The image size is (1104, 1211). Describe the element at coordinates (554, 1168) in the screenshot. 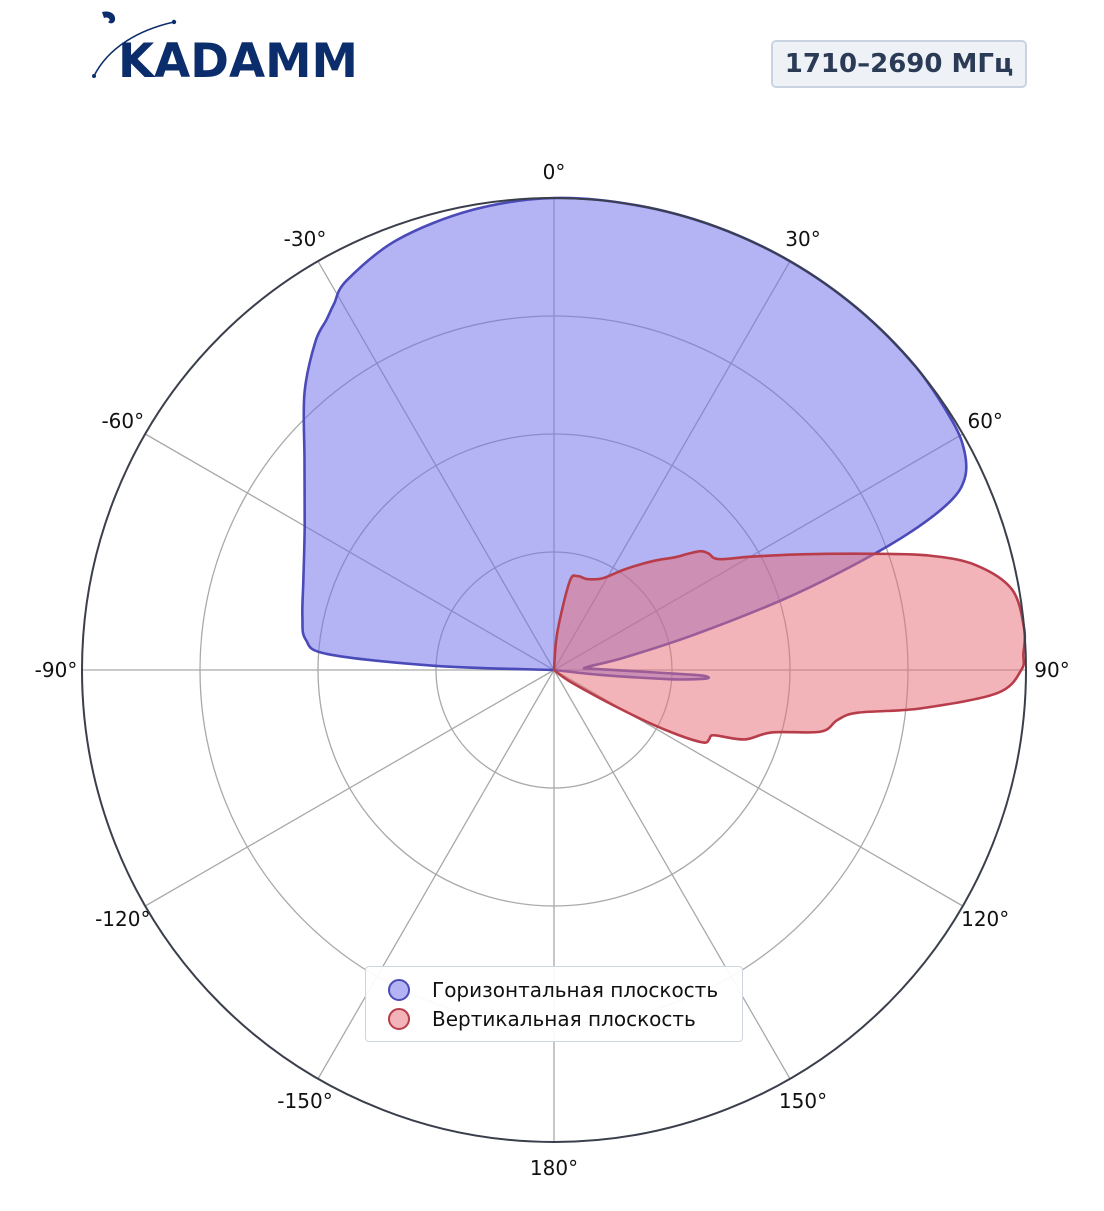

I see `angle-tick-label: 180°` at that location.